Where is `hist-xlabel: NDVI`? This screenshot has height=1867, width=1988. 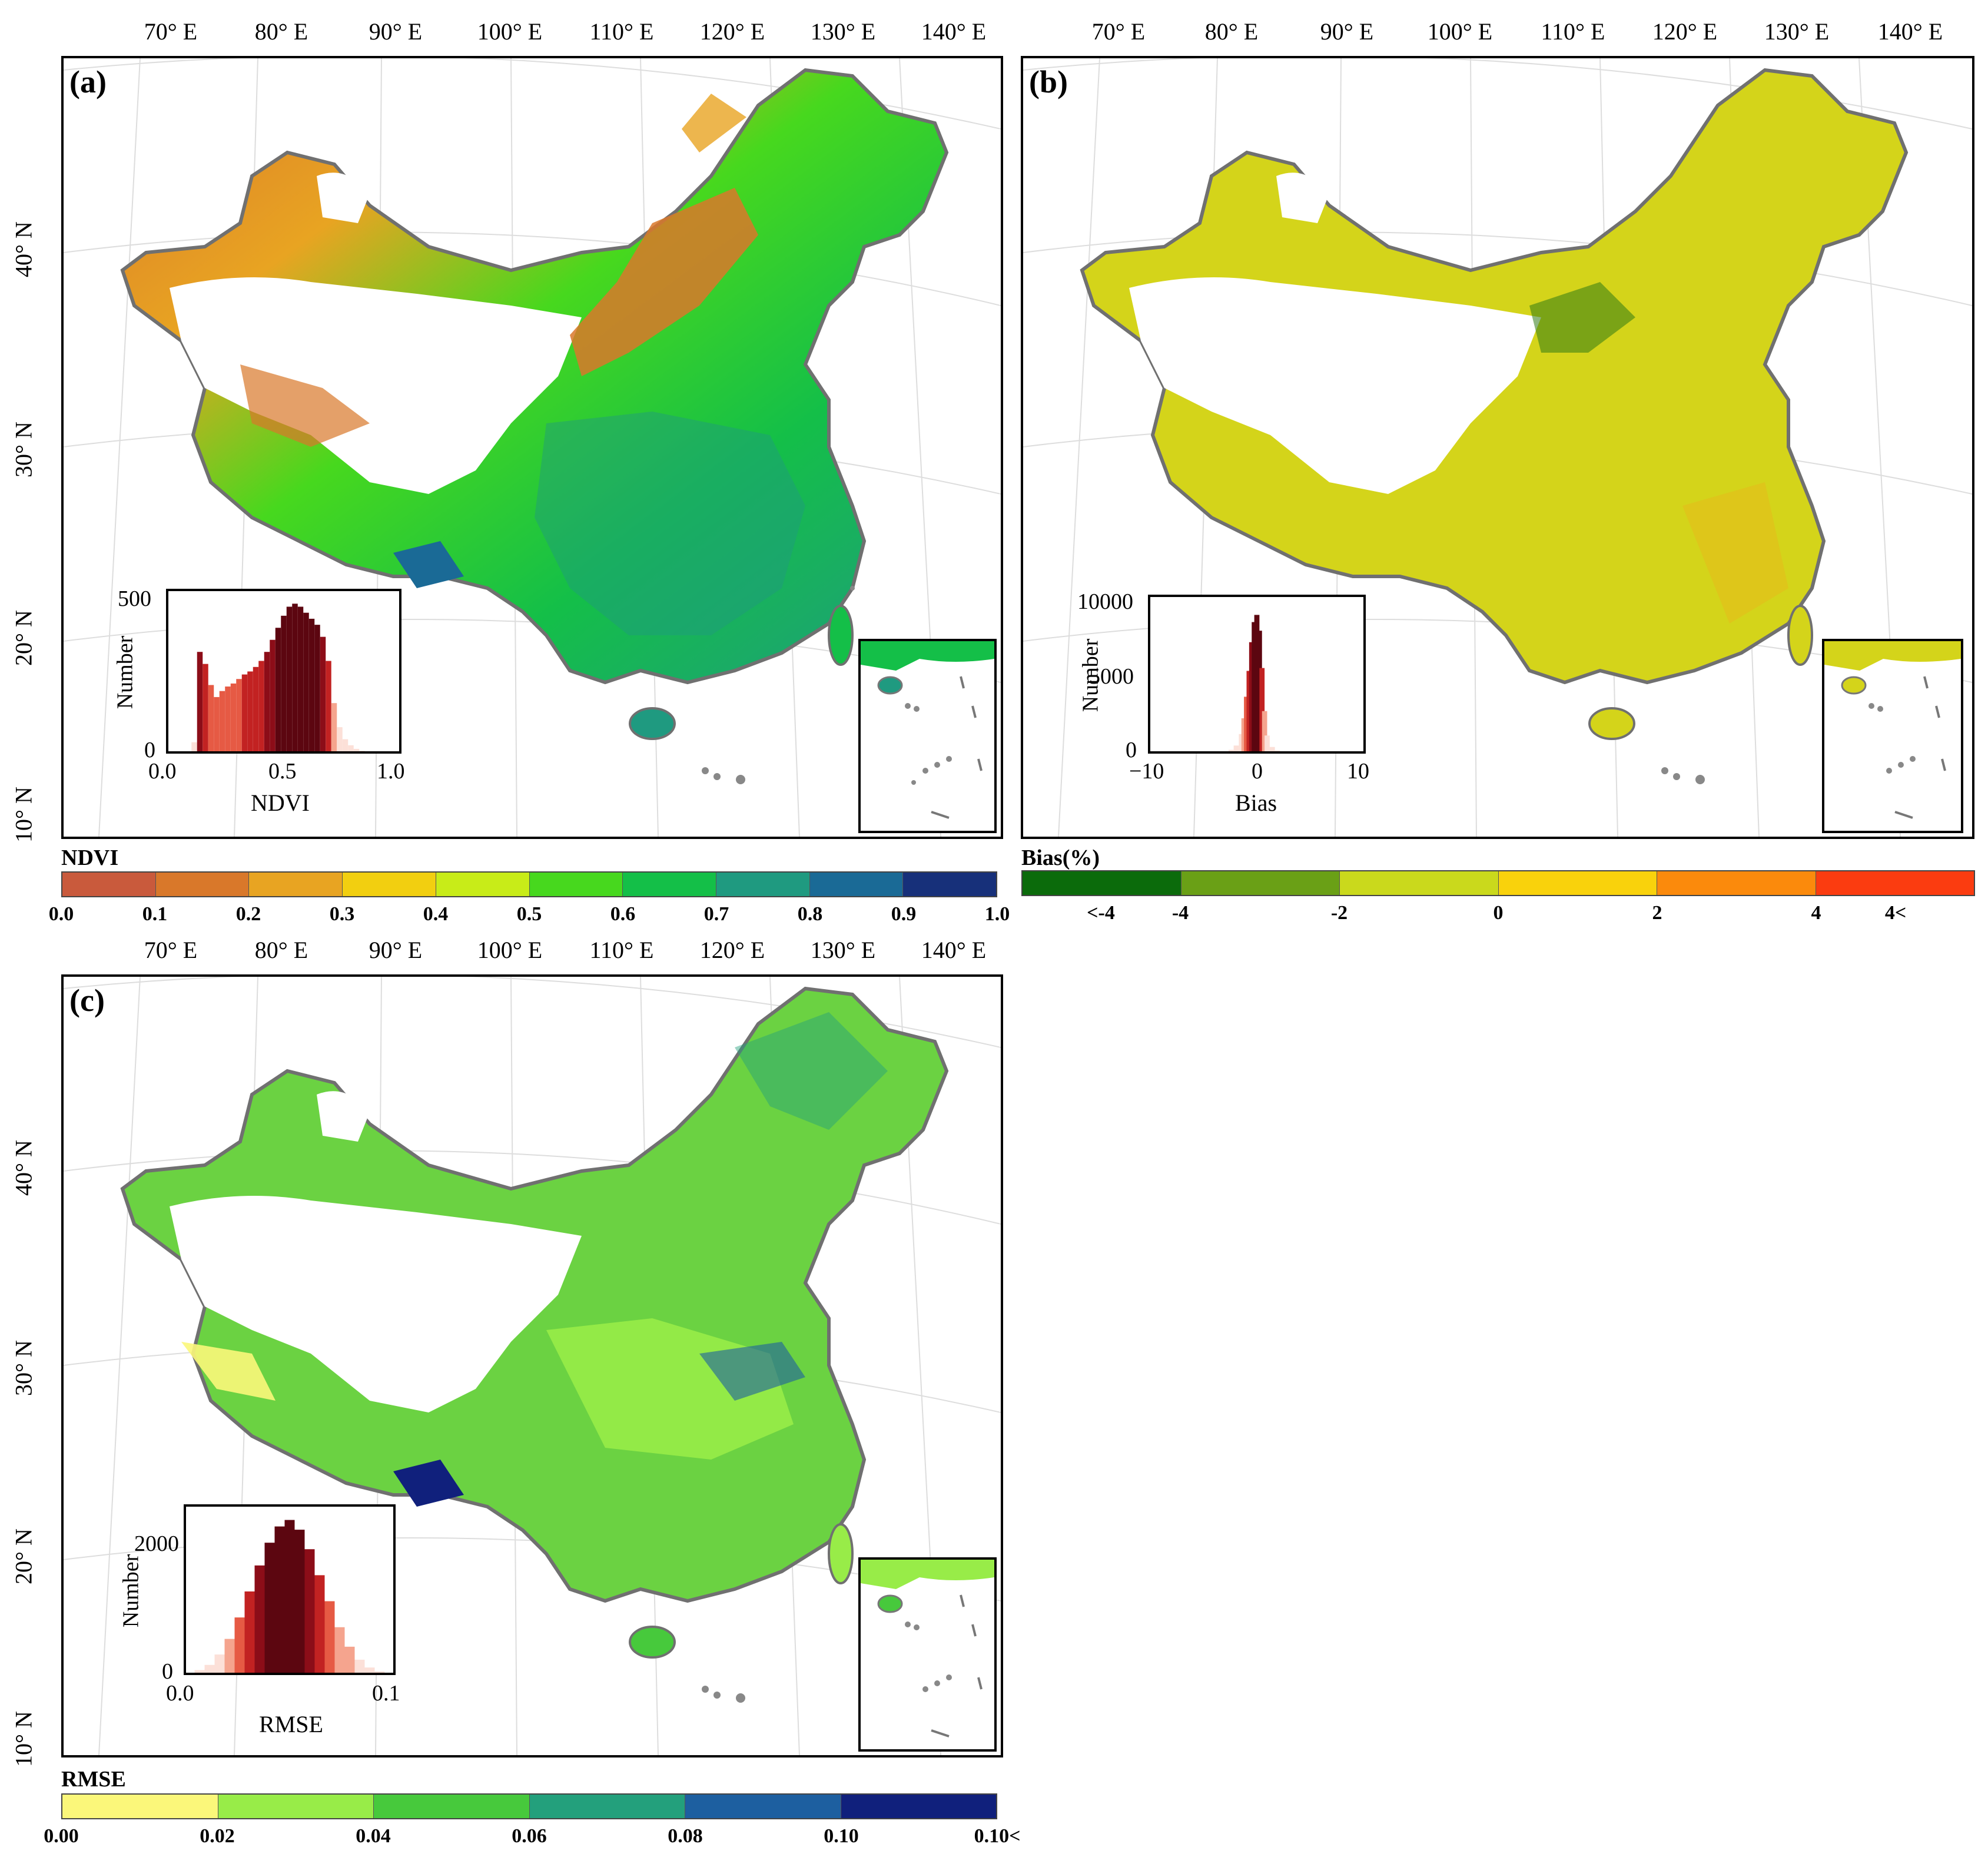
hist-xlabel: NDVI is located at coordinates (280, 803).